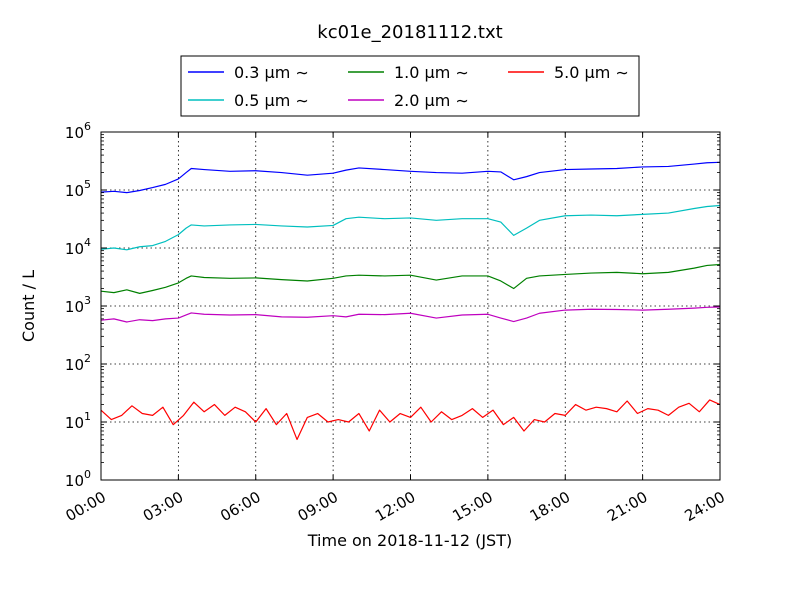 The image size is (800, 600). I want to click on x-axis-label: Time on 2018-11-12 (JST), so click(409, 540).